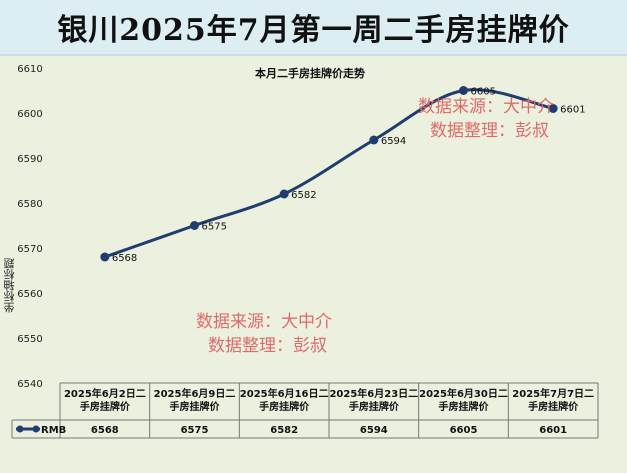 The image size is (627, 473). What do you see at coordinates (313, 28) in the screenshot?
I see `page-title: 银川2025年7月第一周二手房挂牌价` at bounding box center [313, 28].